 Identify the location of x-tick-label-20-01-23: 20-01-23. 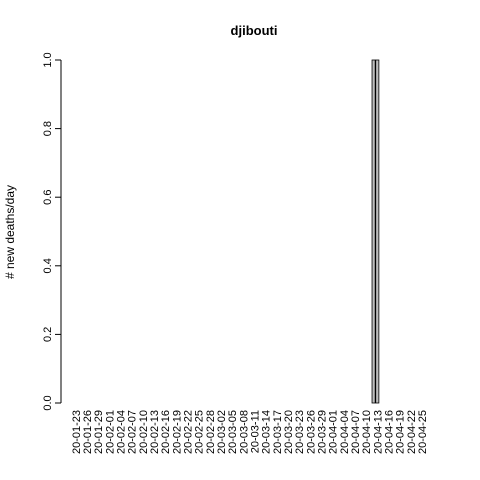
(77, 432).